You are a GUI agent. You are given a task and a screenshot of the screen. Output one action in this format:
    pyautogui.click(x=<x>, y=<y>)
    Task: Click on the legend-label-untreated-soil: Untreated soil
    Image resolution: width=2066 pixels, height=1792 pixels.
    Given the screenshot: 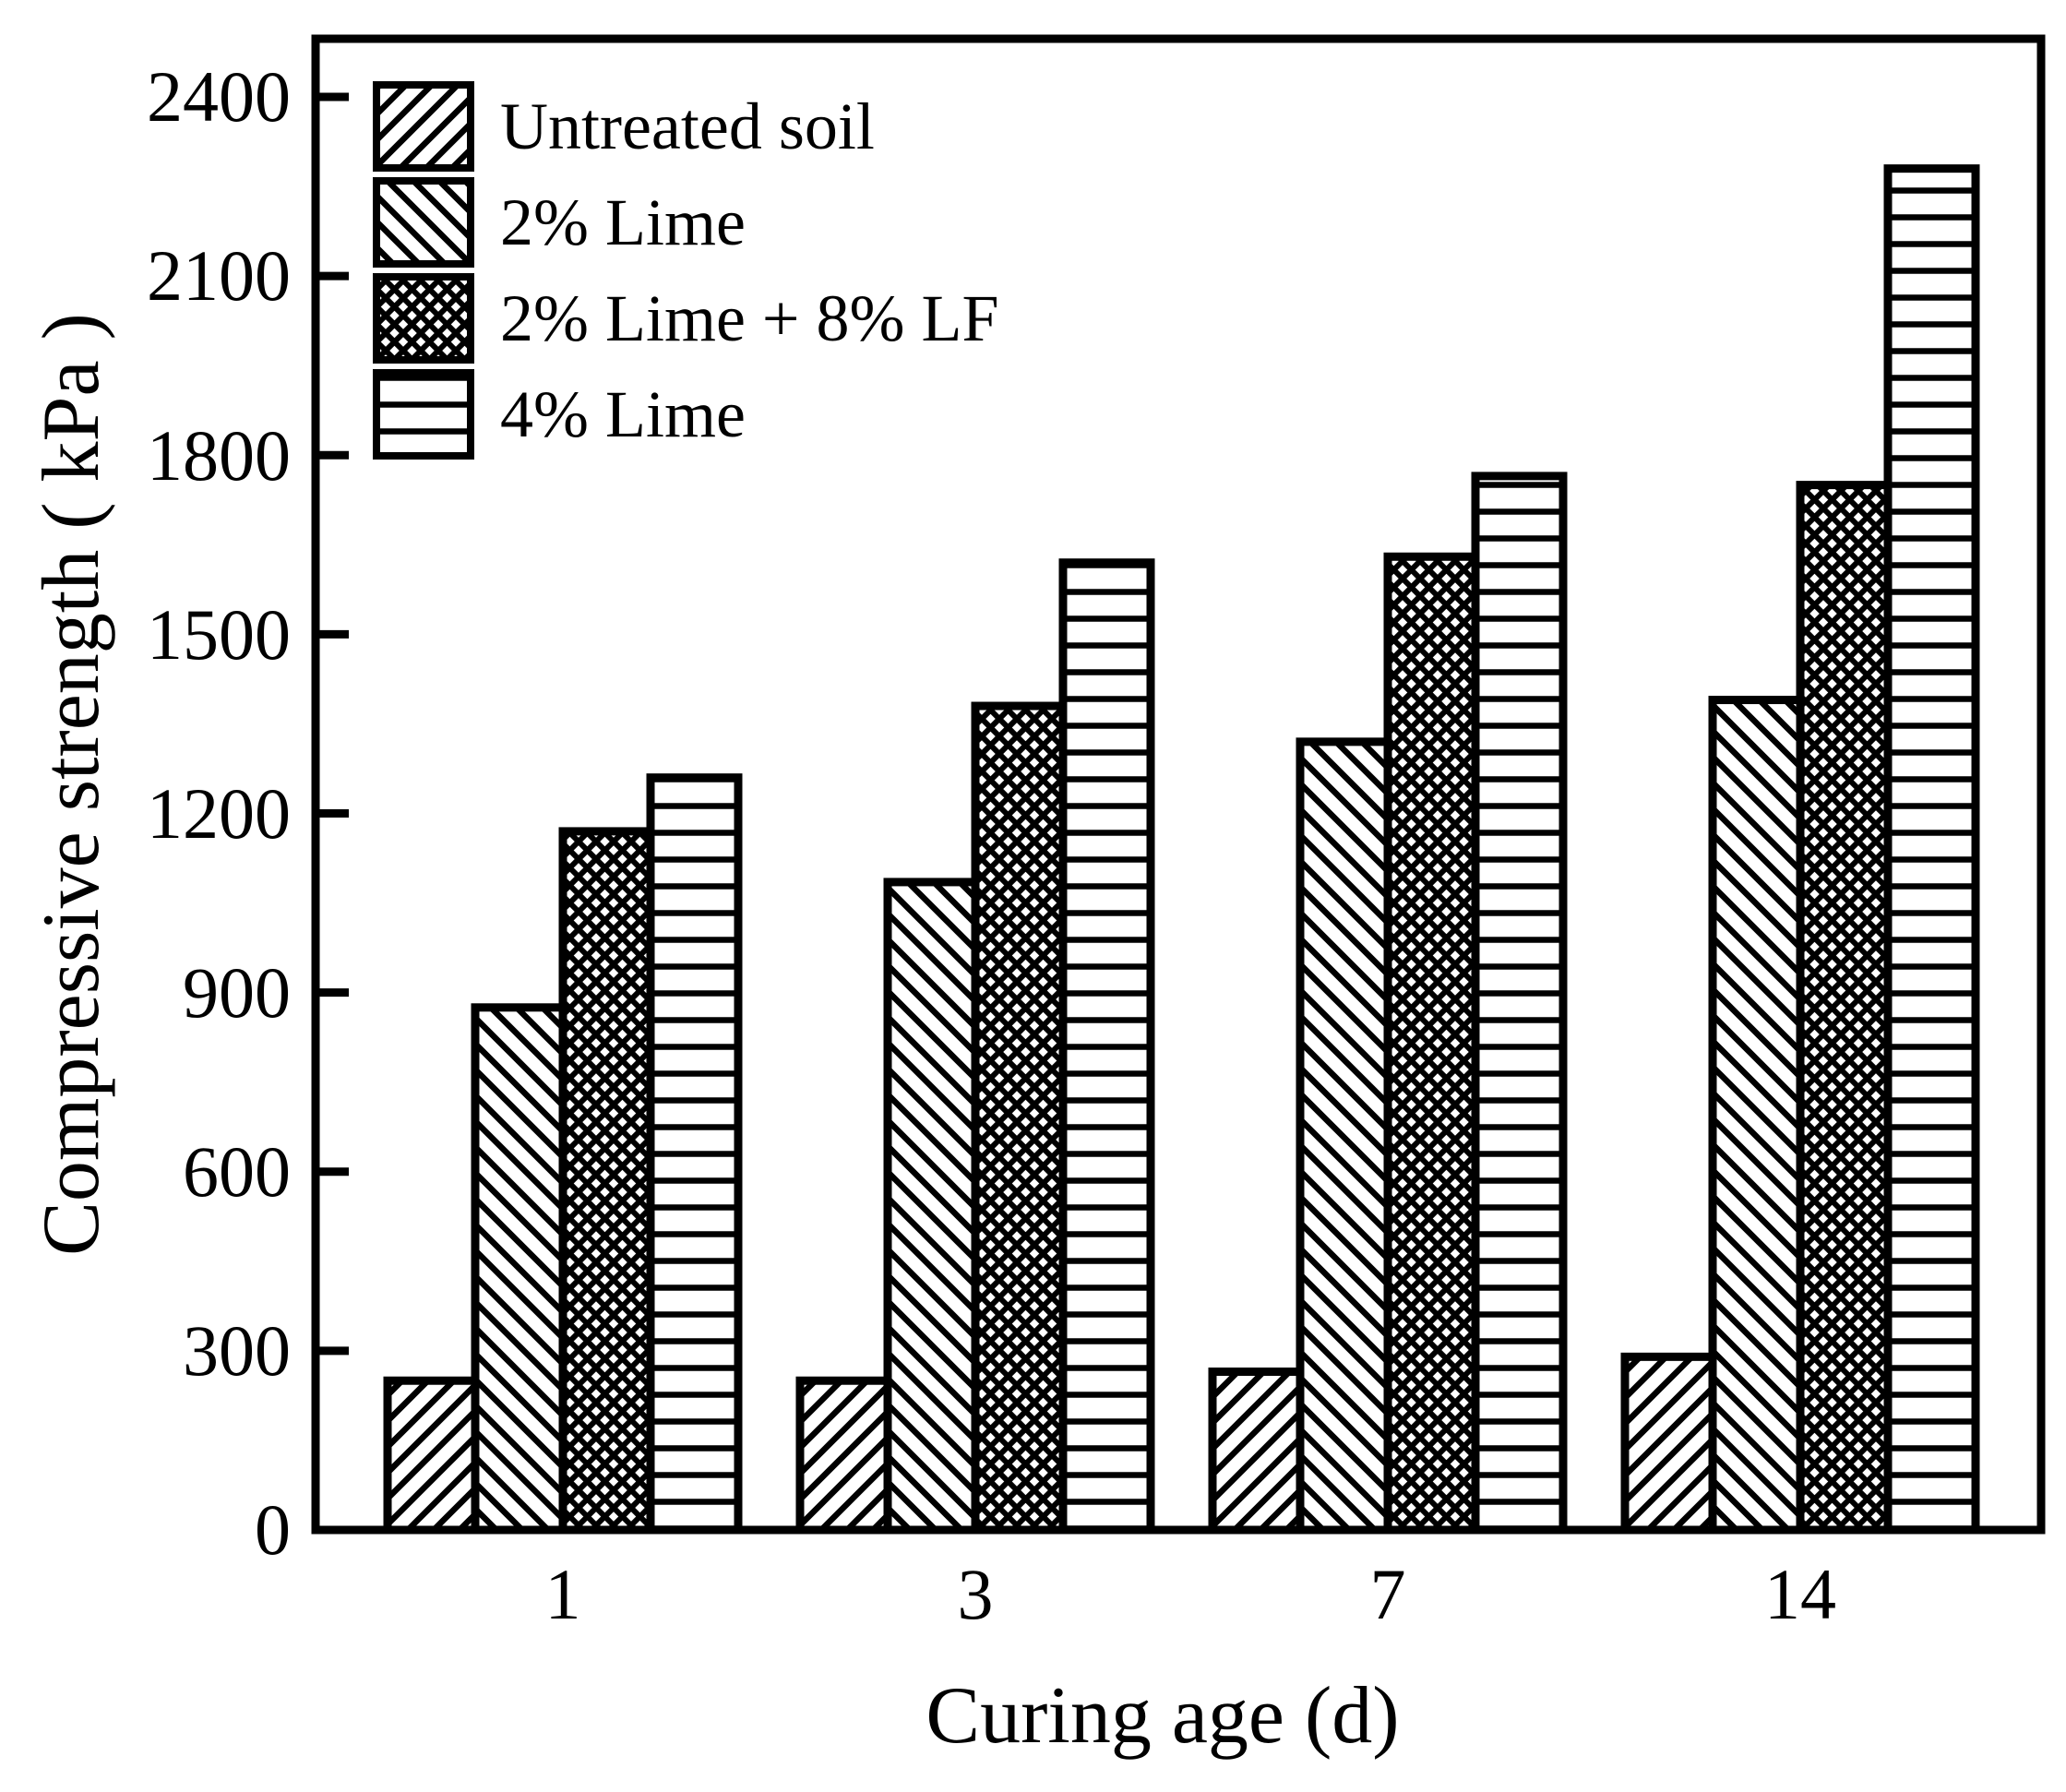 What is the action you would take?
    pyautogui.click(x=688, y=127)
    